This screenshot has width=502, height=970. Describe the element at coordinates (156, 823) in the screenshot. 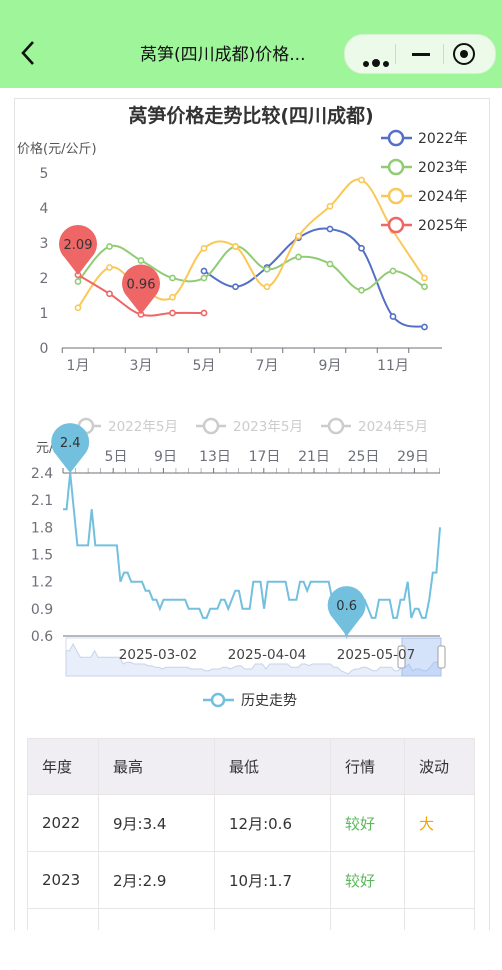

I see `cell-high: 9月:3.4` at that location.